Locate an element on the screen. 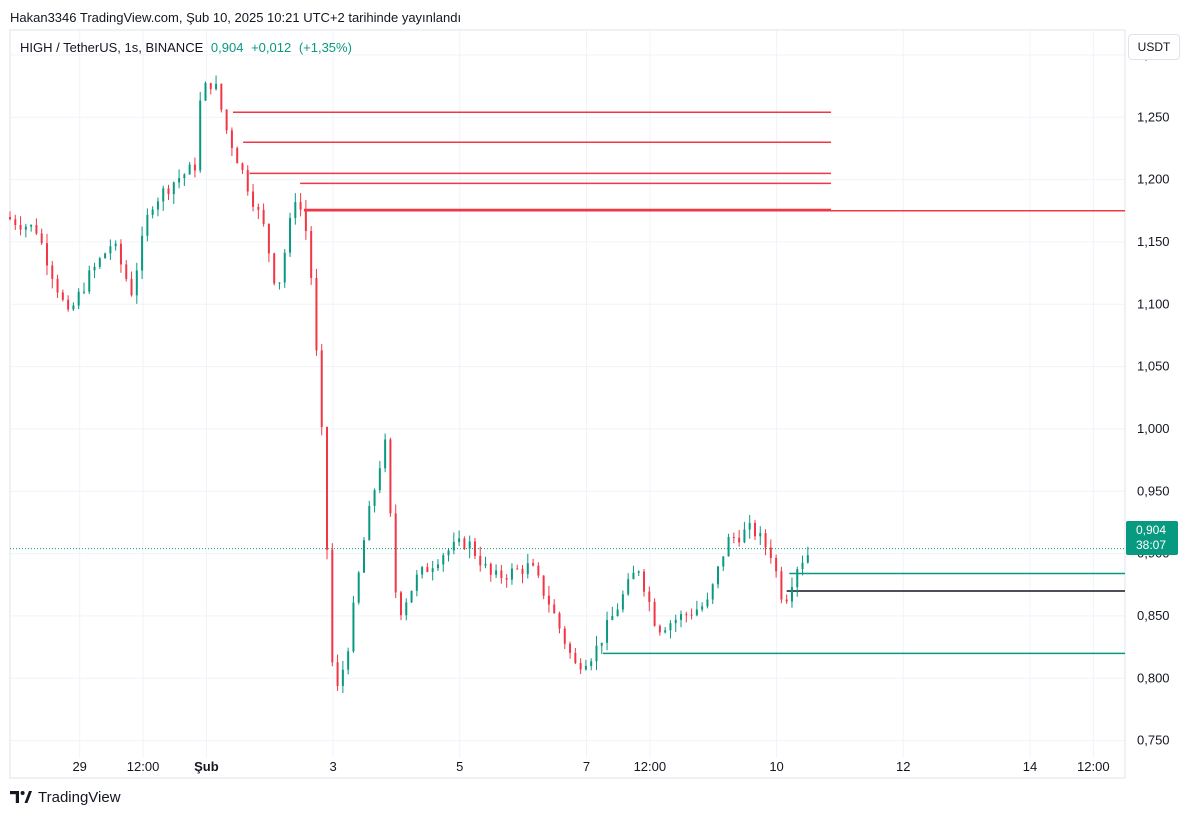 The image size is (1200, 818). price-tick-label: 1,150 is located at coordinates (1153, 241).